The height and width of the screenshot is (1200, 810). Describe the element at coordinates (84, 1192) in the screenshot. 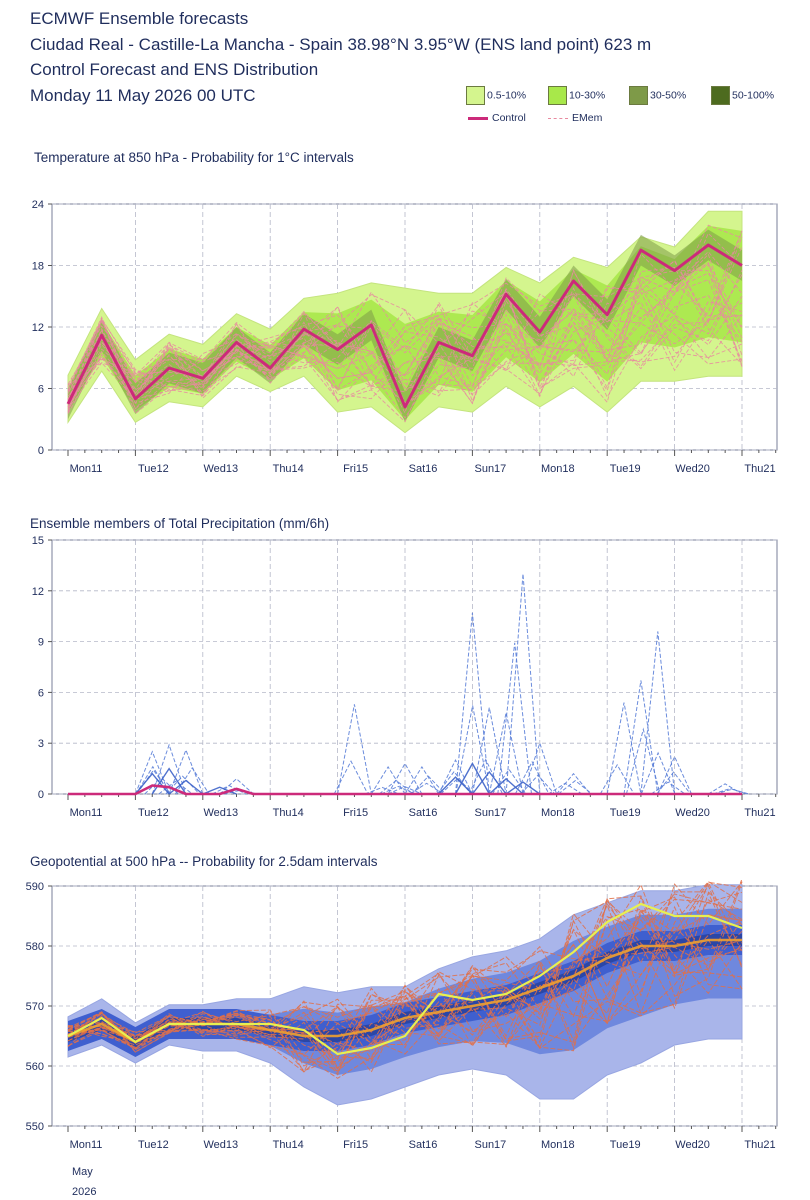

I see `footer-year: 2026` at that location.